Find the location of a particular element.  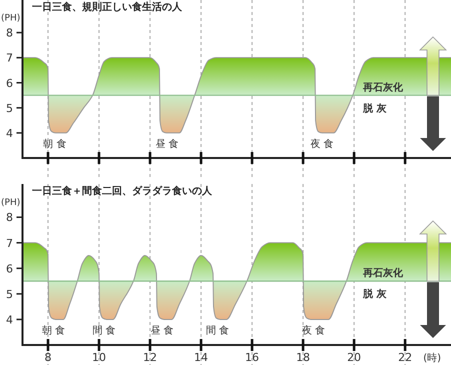

xtick: 14 is located at coordinates (201, 357).